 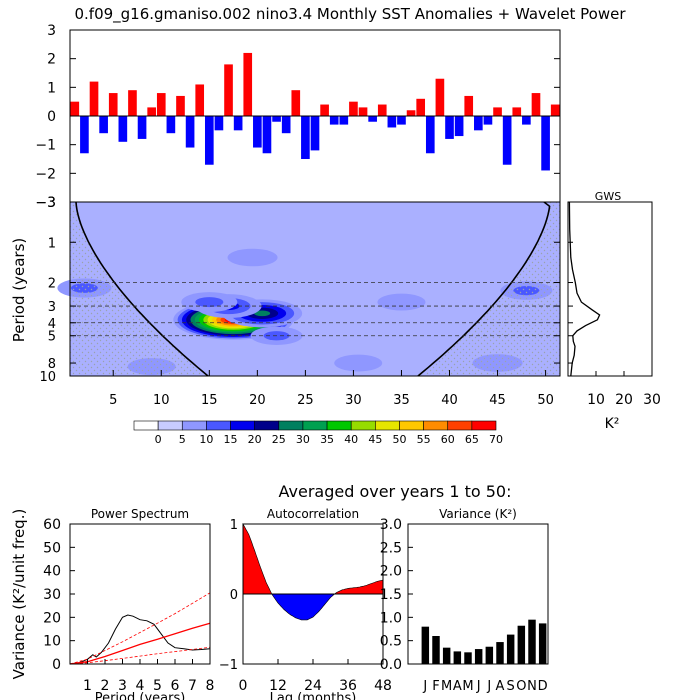 What do you see at coordinates (395, 491) in the screenshot?
I see `lower-title: Averaged over years 1 to 50:` at bounding box center [395, 491].